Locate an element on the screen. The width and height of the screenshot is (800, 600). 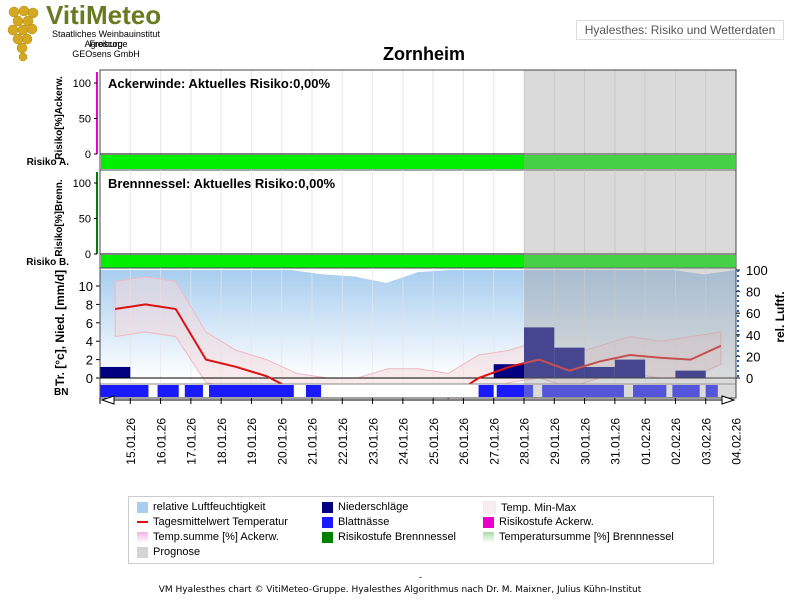
grape-icon is located at coordinates (23, 33).